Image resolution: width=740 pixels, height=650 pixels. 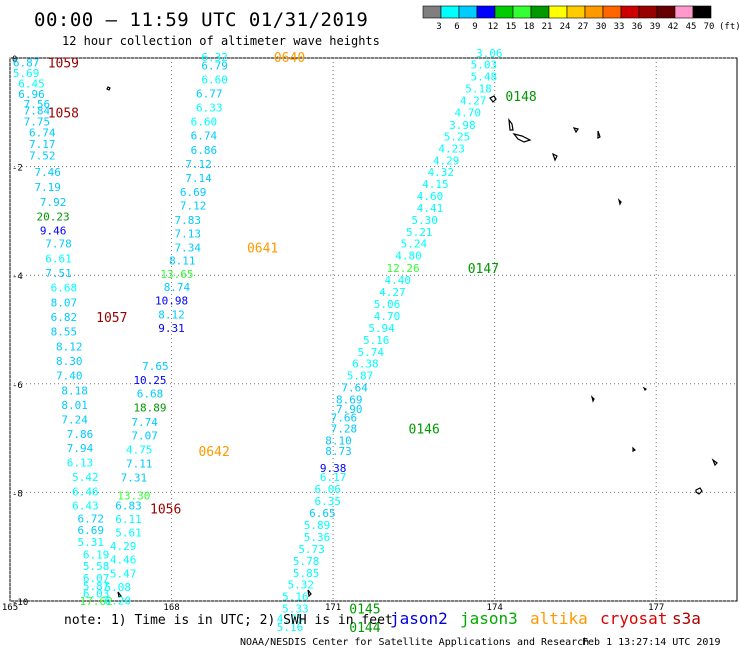 I want to click on wave-height-value: 5.74, so click(x=371, y=352).